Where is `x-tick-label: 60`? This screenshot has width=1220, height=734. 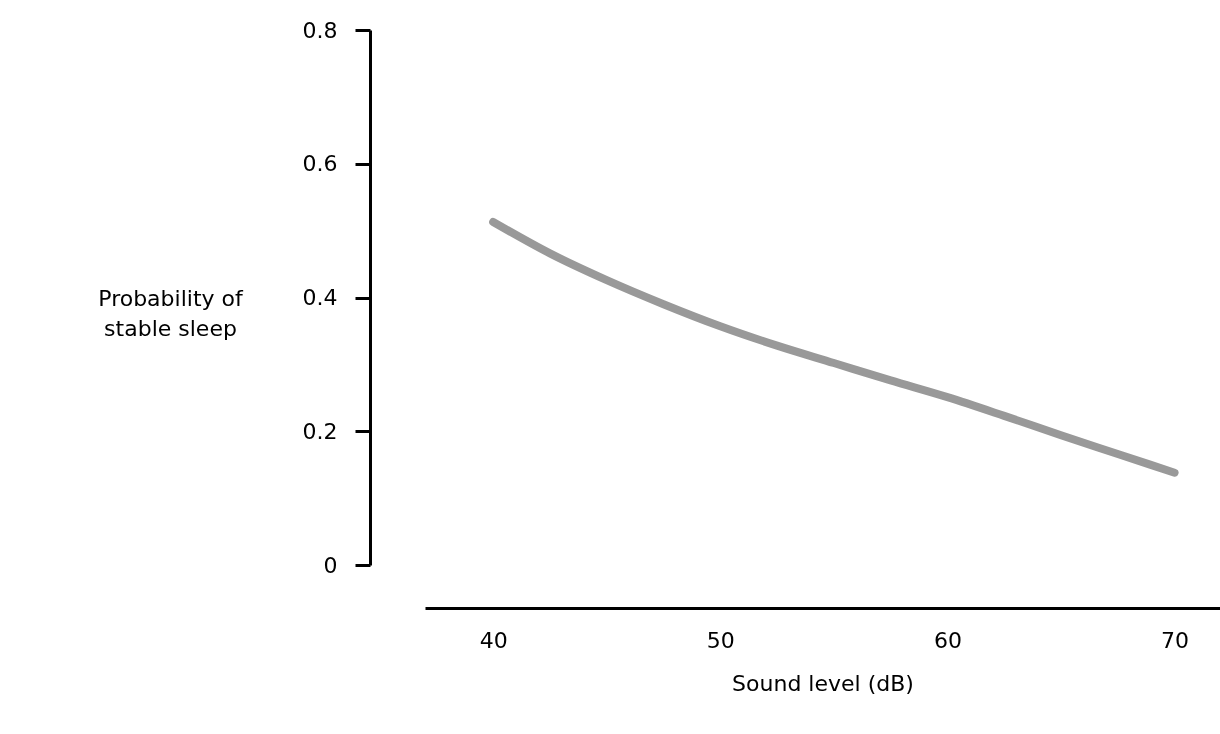
x-tick-label: 60 is located at coordinates (947, 640).